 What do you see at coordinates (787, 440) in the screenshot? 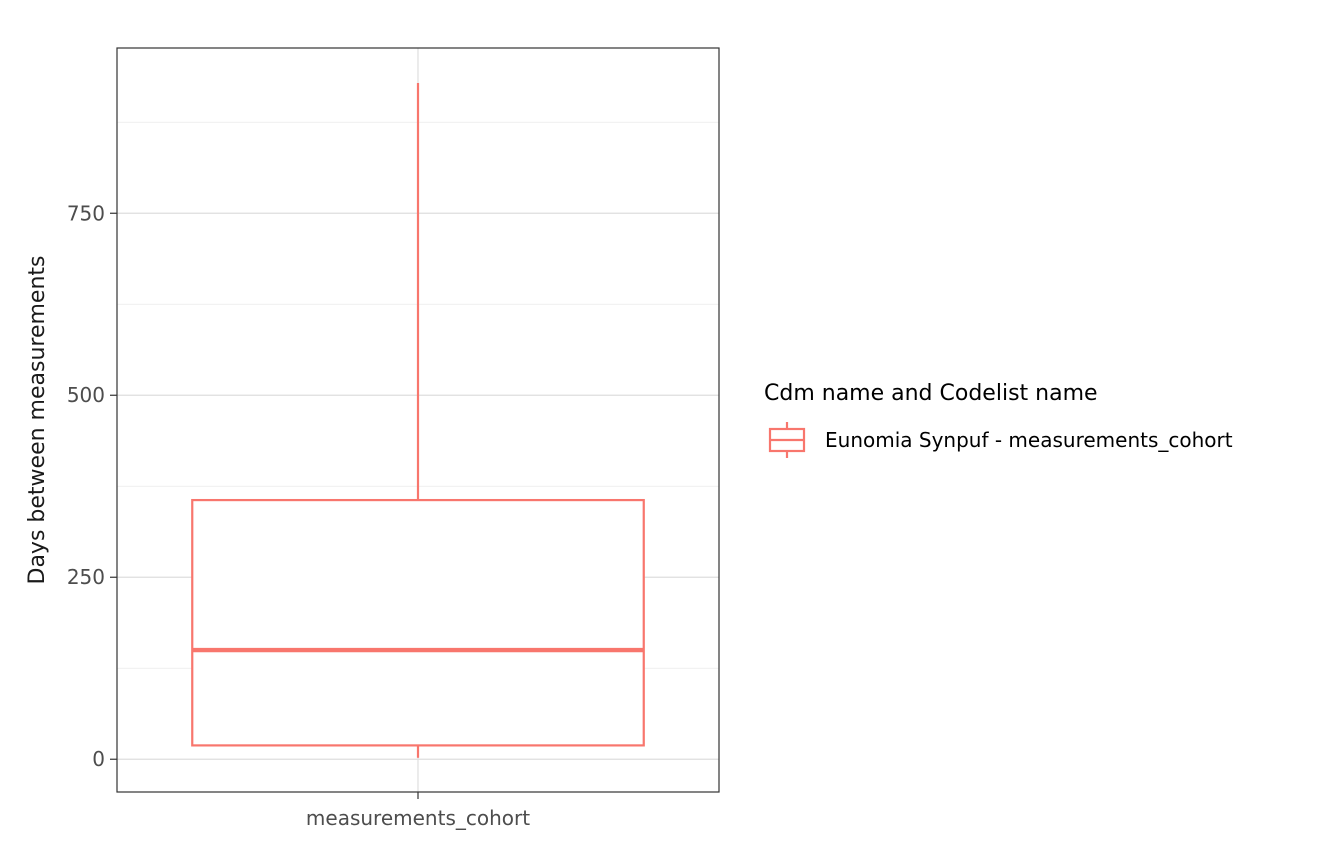
I see `legend-key-icon` at bounding box center [787, 440].